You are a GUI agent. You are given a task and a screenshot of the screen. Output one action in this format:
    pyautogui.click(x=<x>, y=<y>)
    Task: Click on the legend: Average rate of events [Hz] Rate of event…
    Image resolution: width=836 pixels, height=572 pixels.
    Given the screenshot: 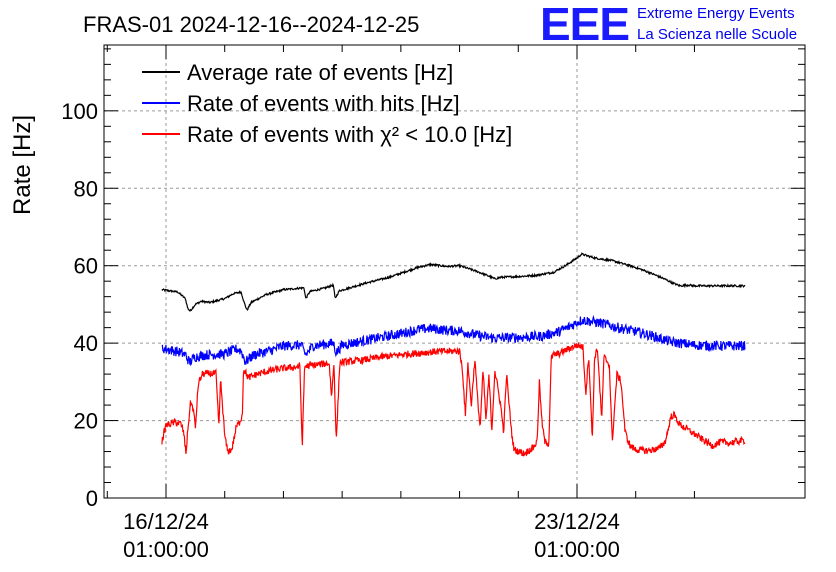 What is the action you would take?
    pyautogui.click(x=327, y=103)
    